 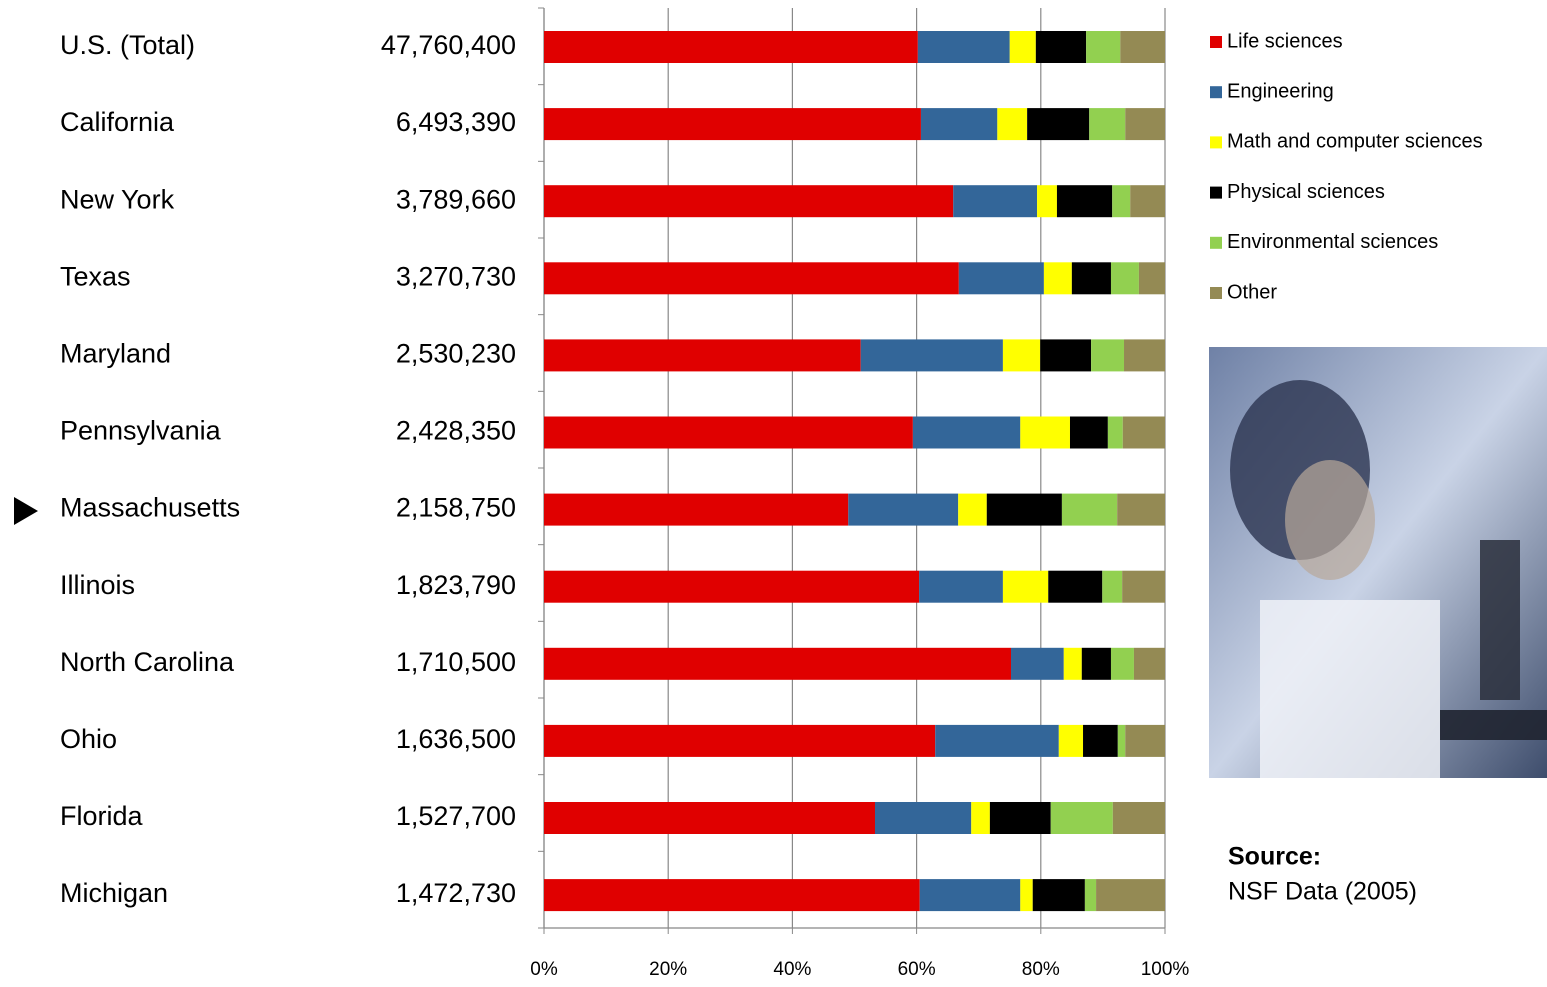 I want to click on total-label: 1,710,500, so click(x=456, y=662).